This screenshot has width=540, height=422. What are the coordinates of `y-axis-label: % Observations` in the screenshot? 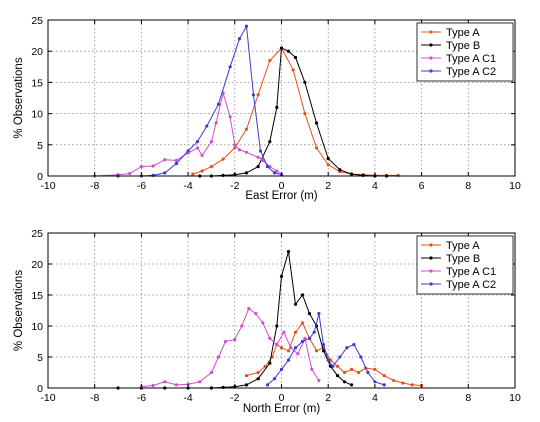 It's located at (19, 97).